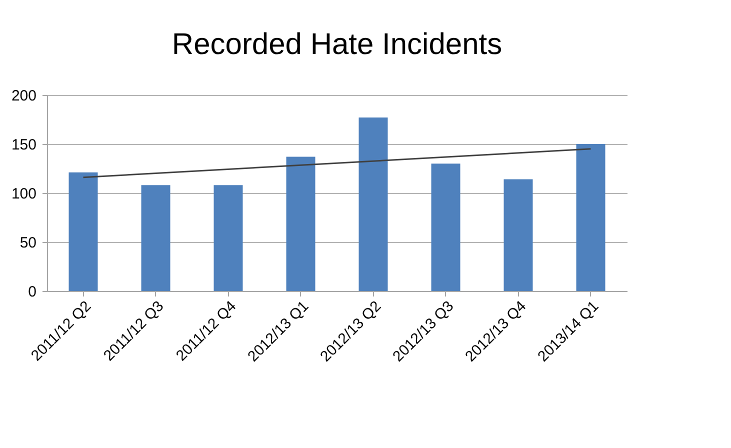 Image resolution: width=731 pixels, height=448 pixels. Describe the element at coordinates (28, 243) in the screenshot. I see `y-tick-label: 50` at that location.